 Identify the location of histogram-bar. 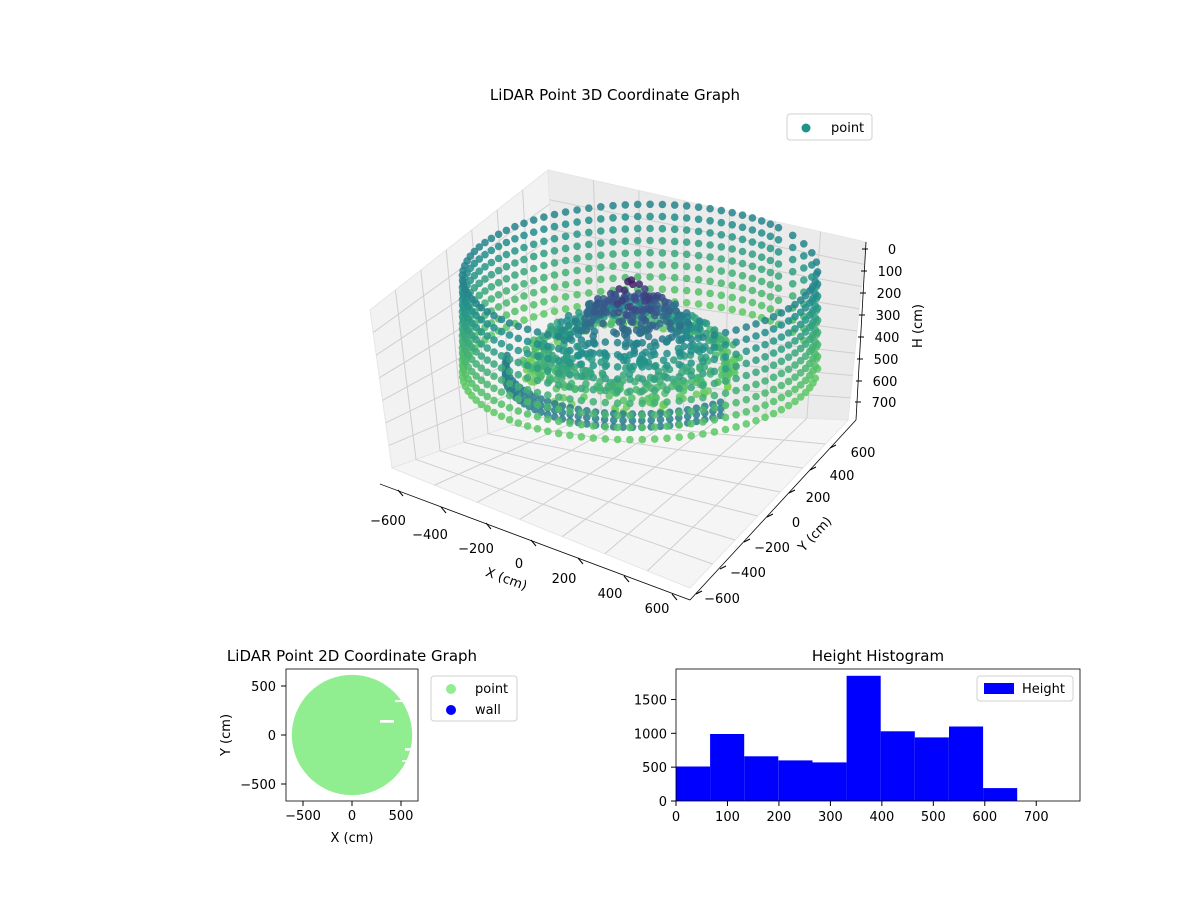
(761, 778).